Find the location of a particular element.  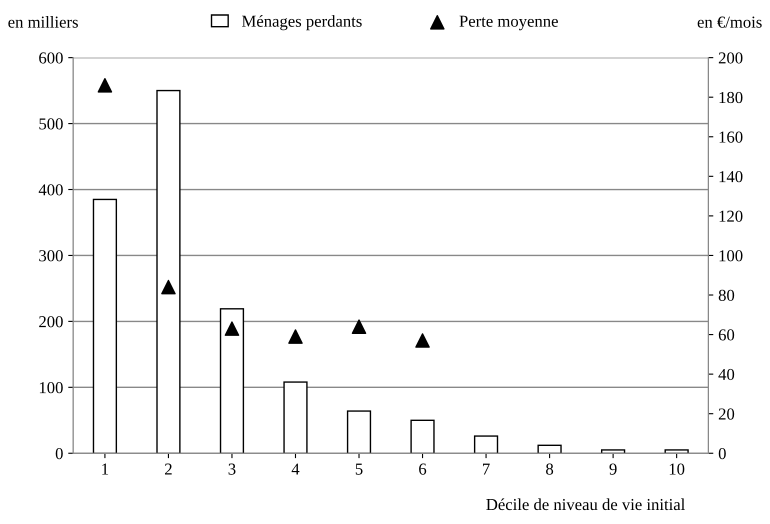

x-tick-label: 5 is located at coordinates (359, 469).